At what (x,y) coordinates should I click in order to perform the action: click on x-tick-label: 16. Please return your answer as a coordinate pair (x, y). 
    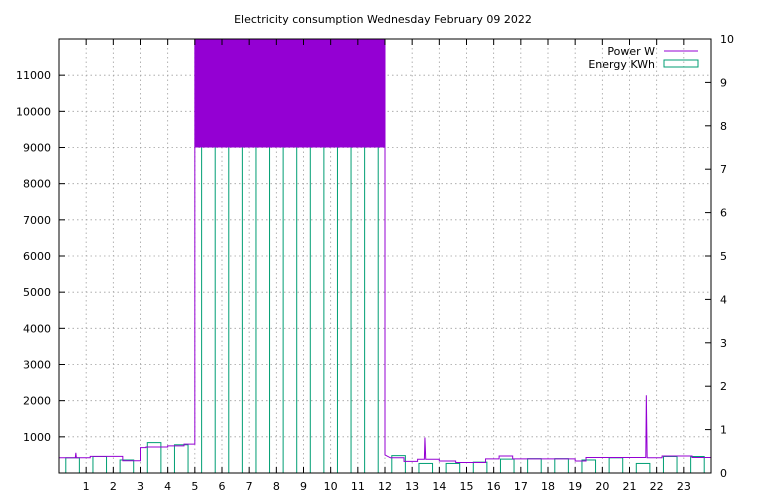
    Looking at the image, I should click on (494, 486).